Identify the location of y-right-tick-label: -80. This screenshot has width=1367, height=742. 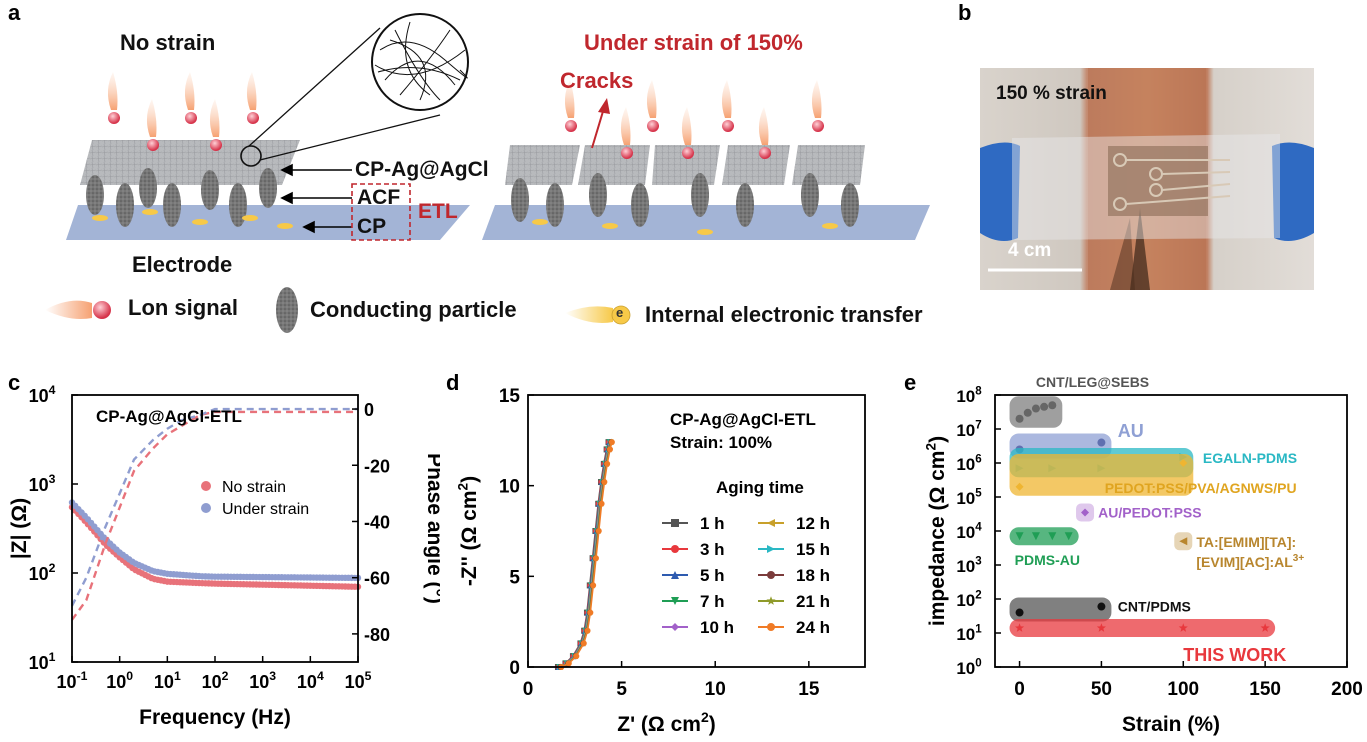
(377, 635).